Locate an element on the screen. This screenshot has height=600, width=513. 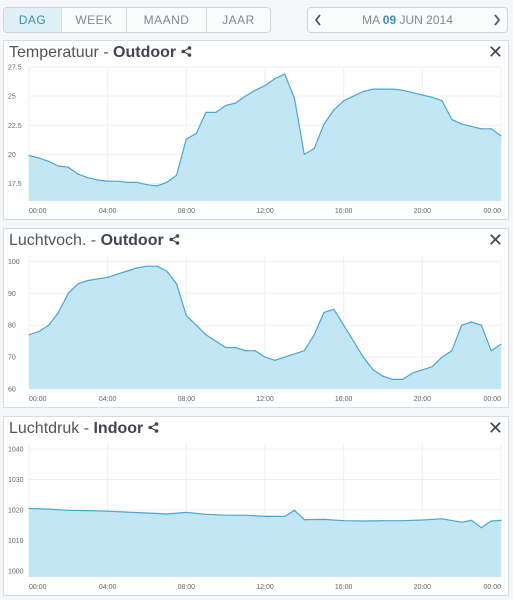
y-tick-label: 1000 is located at coordinates (16, 571).